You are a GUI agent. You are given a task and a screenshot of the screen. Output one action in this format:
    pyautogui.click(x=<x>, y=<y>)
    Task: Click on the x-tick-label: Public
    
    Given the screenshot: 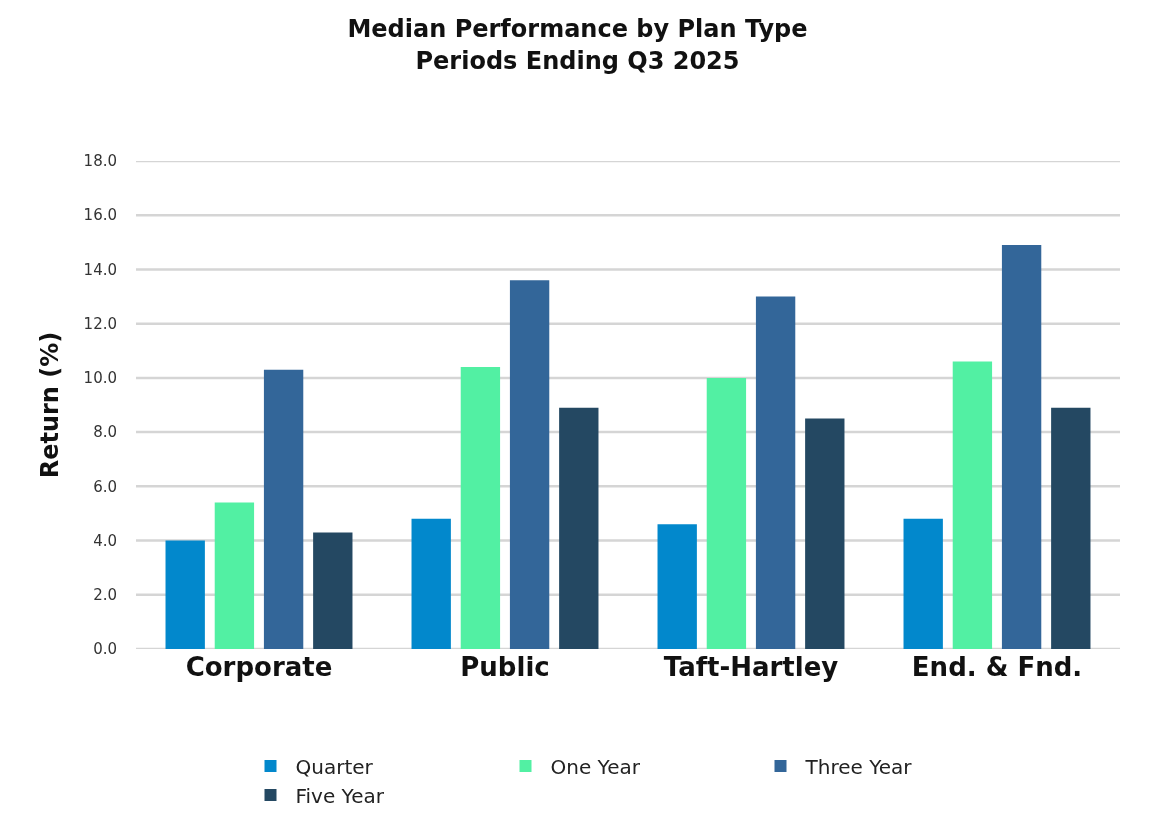 What is the action you would take?
    pyautogui.click(x=505, y=667)
    